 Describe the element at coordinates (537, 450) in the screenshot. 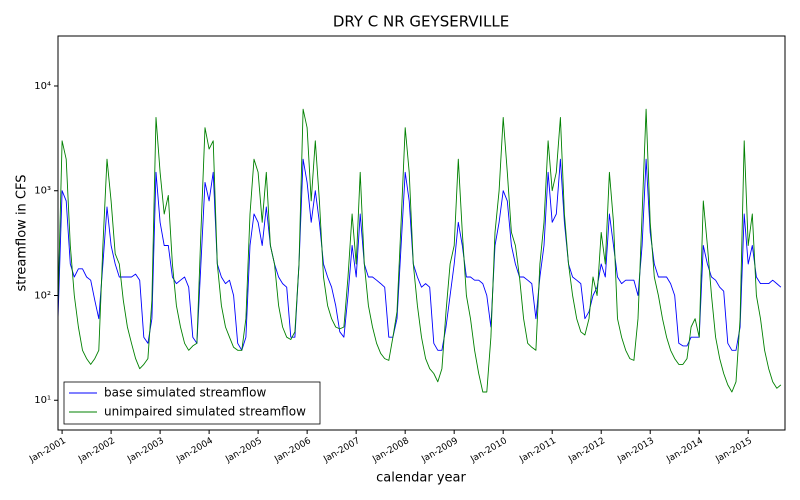

I see `x-tick-label: Jan-2011` at that location.